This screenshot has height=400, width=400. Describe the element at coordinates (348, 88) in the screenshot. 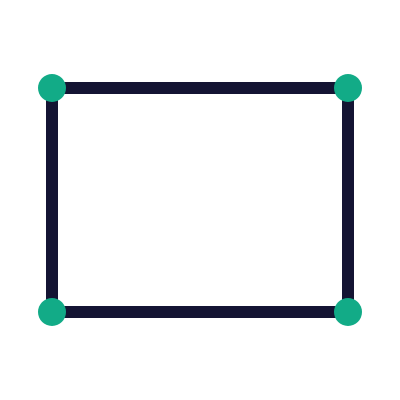

I see `vertex-top-right` at that location.